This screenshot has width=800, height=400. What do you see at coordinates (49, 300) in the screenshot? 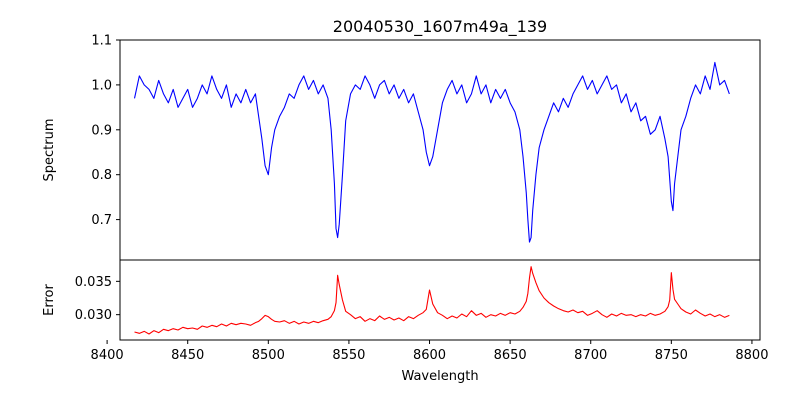
I see `error-axis-label: Error` at bounding box center [49, 300].